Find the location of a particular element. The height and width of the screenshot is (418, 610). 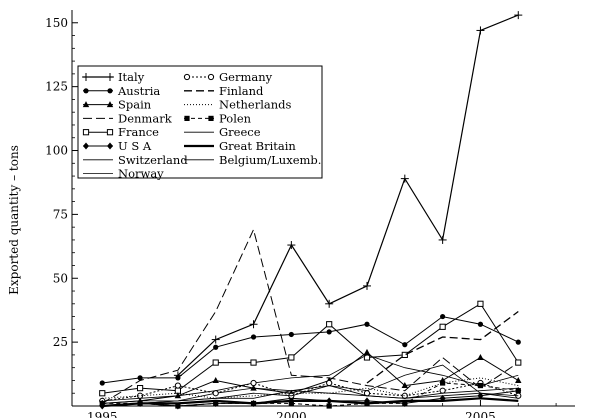

legend-label-great-britain: Great Britain is located at coordinates (257, 146).